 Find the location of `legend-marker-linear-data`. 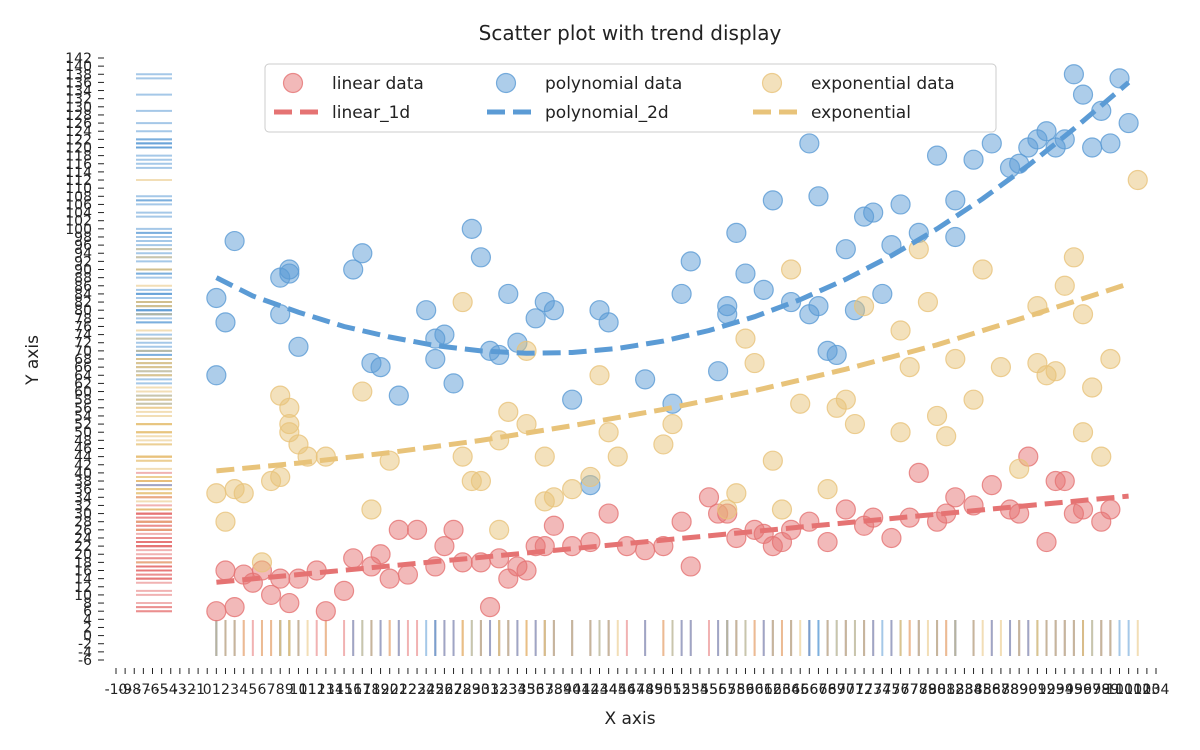

legend-marker-linear-data is located at coordinates (293, 83).